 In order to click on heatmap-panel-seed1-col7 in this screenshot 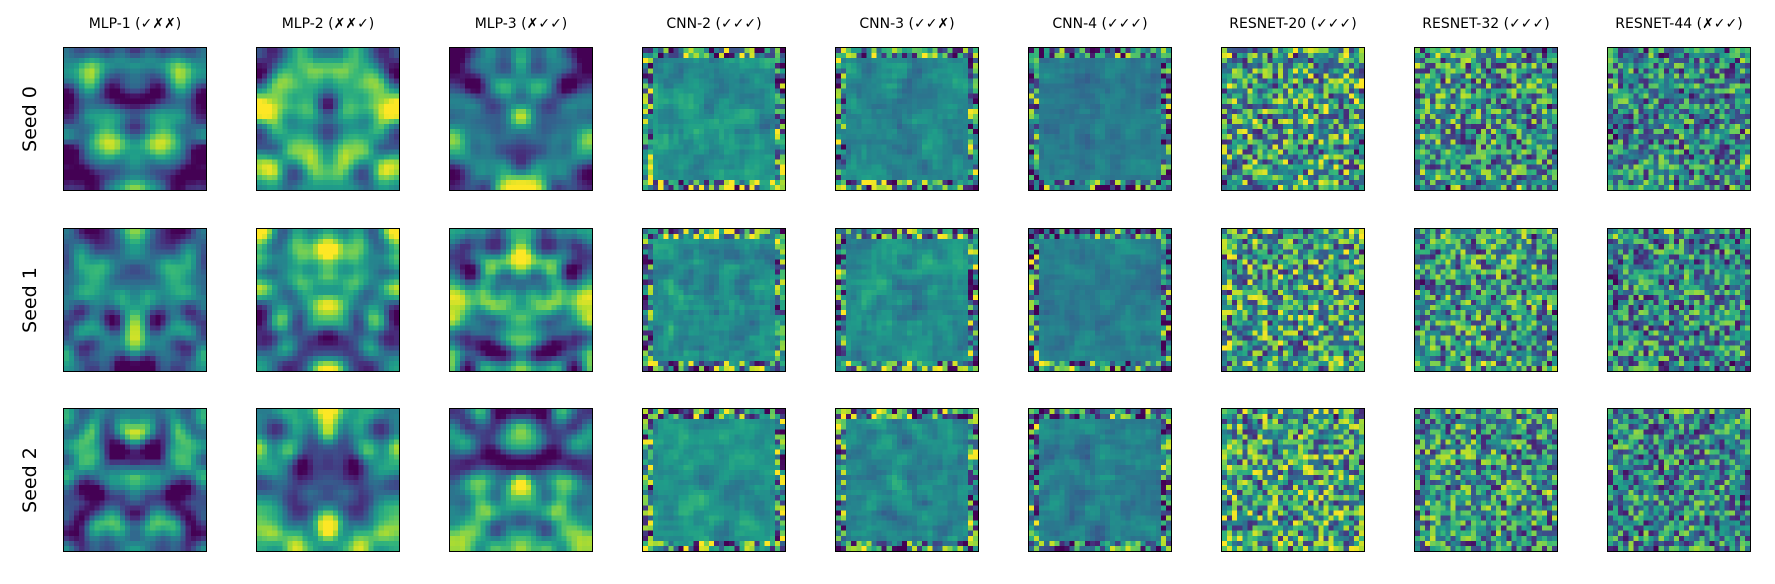, I will do `click(1293, 300)`.